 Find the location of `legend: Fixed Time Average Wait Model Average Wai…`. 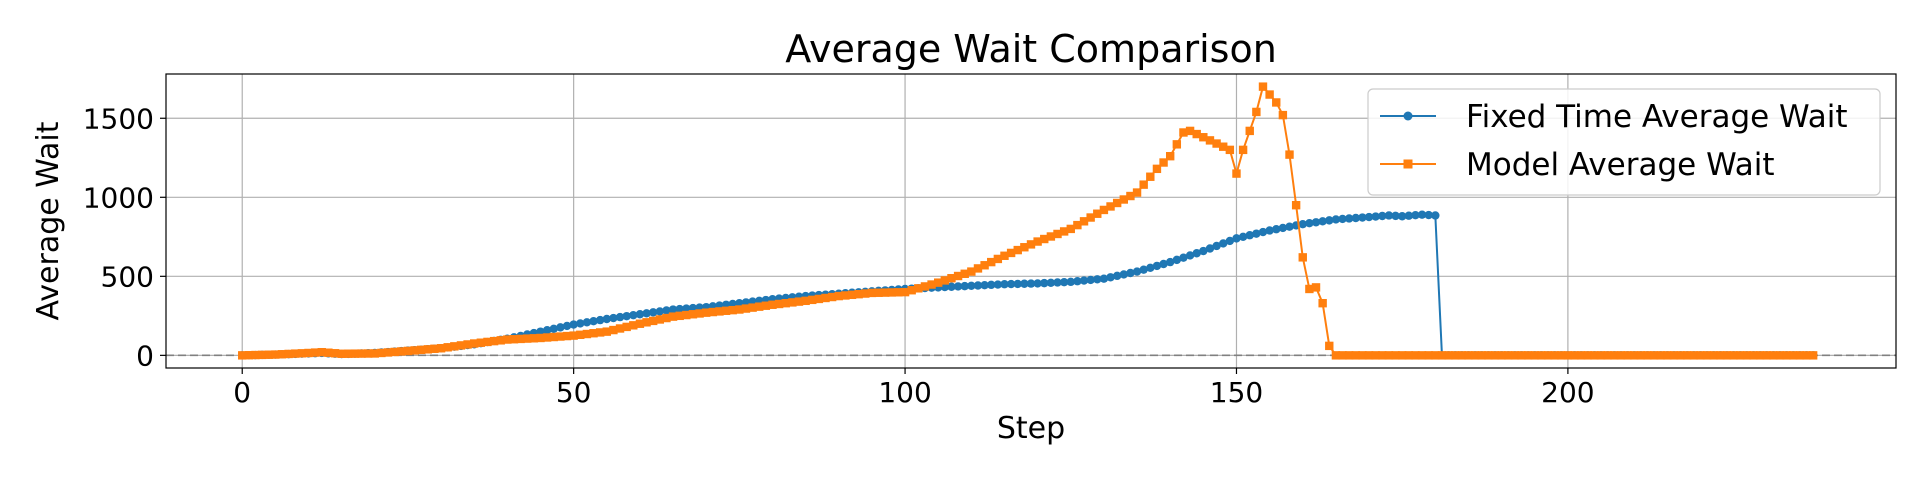

legend: Fixed Time Average Wait Model Average Wai… is located at coordinates (1624, 142).